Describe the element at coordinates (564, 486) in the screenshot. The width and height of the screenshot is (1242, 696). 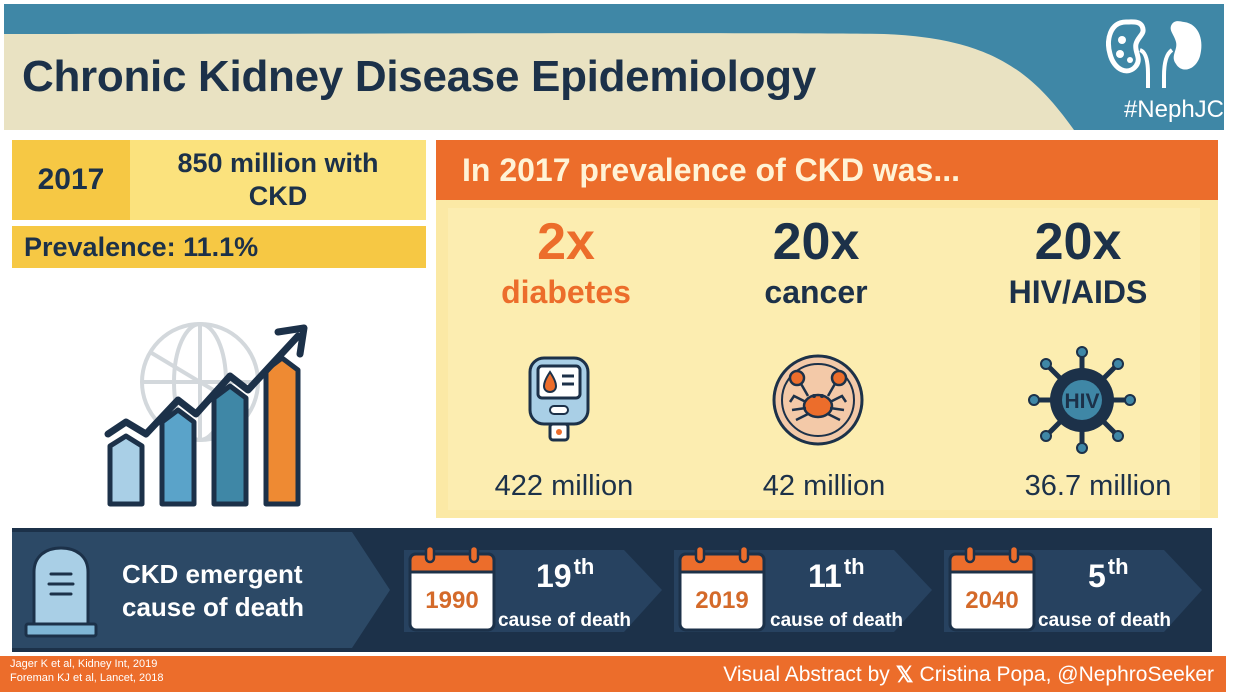
I see `count-label: 422 million` at that location.